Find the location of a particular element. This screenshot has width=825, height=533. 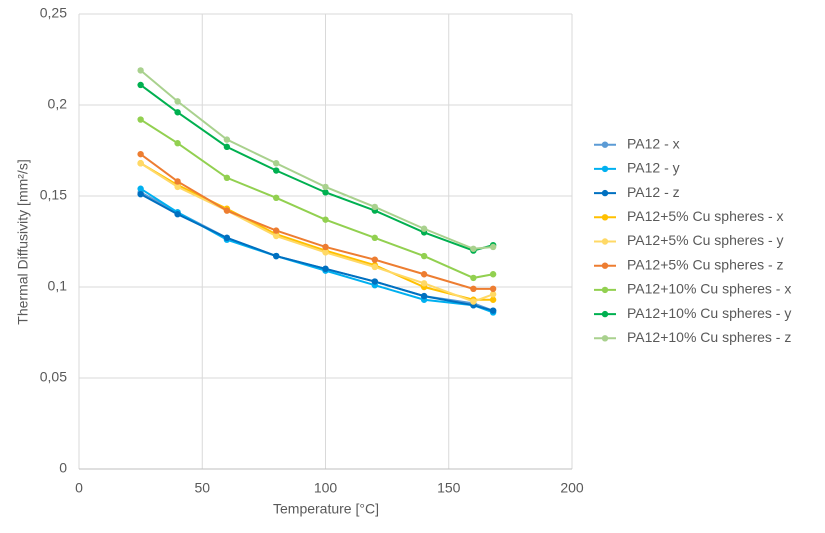

y-tick-label: 0,15 is located at coordinates (53, 195).